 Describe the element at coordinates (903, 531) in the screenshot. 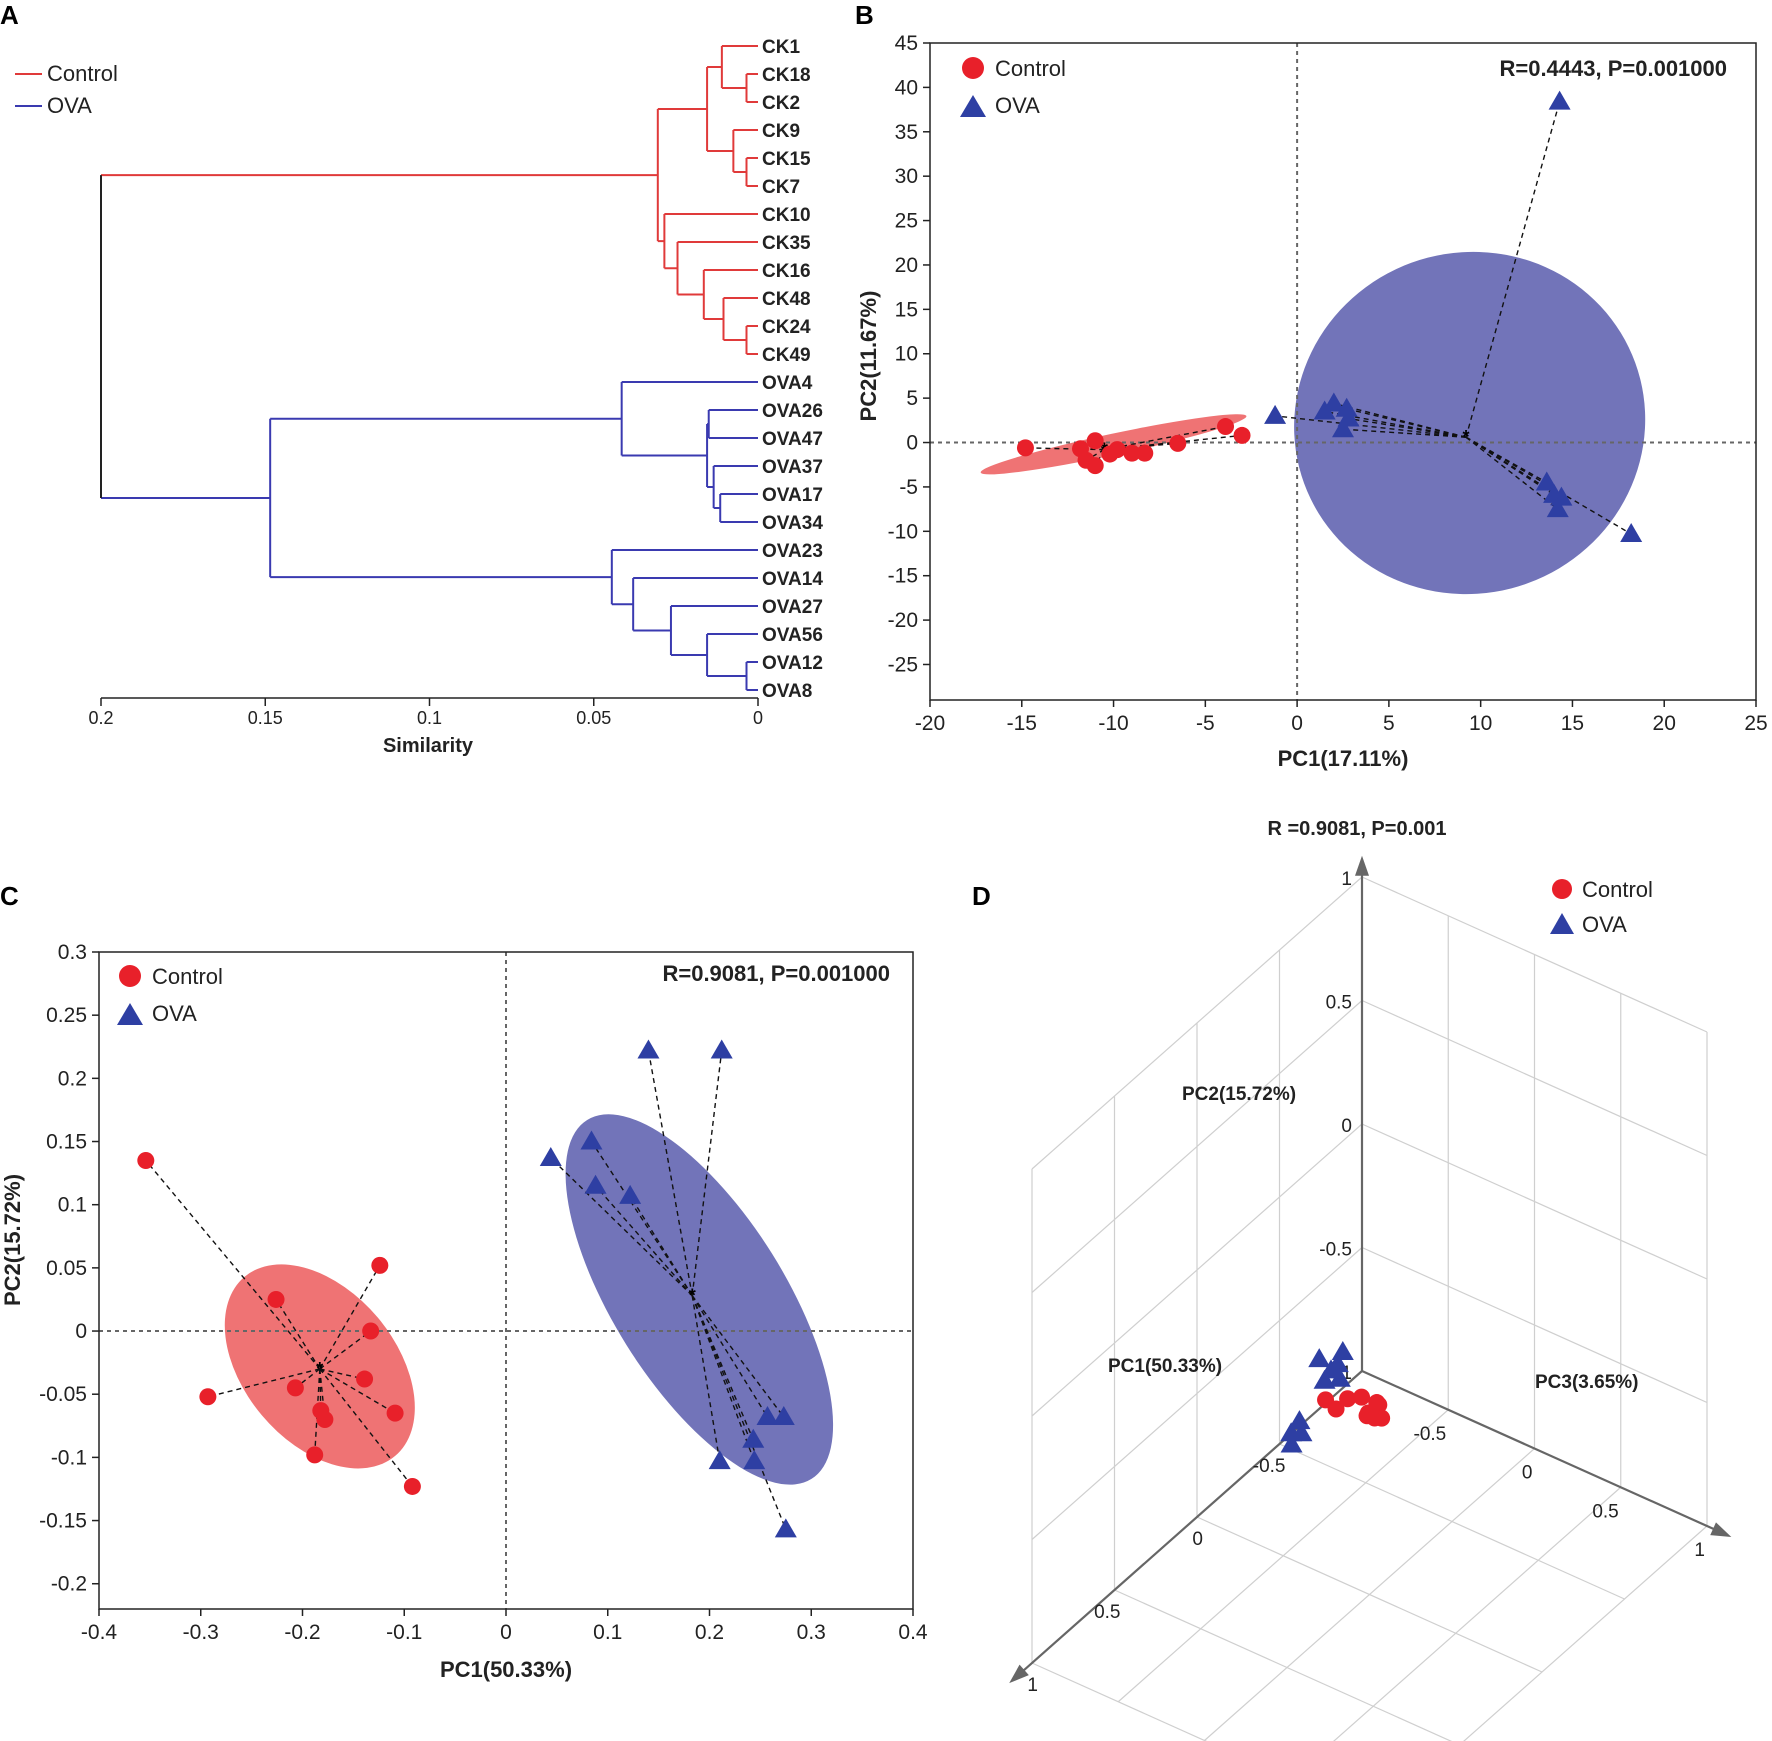

I see `y-tick-label: -10` at that location.